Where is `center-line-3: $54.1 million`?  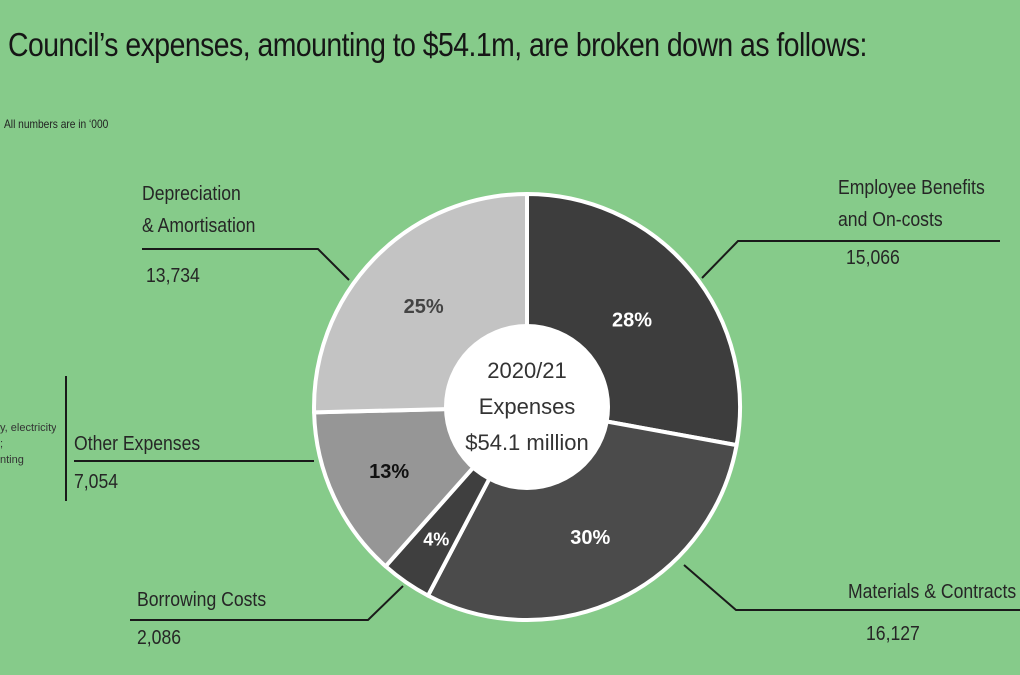 center-line-3: $54.1 million is located at coordinates (527, 442).